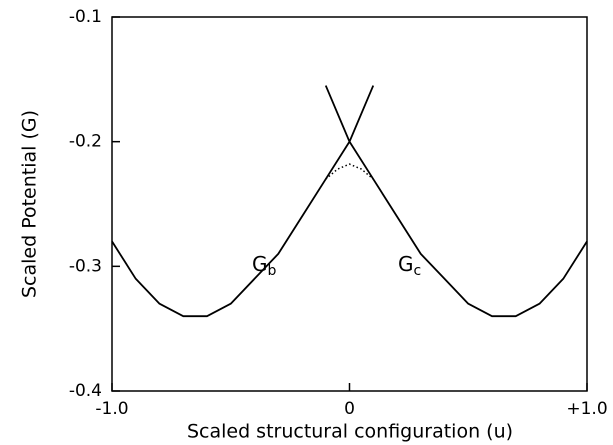 This screenshot has height=445, width=613. What do you see at coordinates (85, 266) in the screenshot?
I see `y-tick-label: -0.3` at bounding box center [85, 266].